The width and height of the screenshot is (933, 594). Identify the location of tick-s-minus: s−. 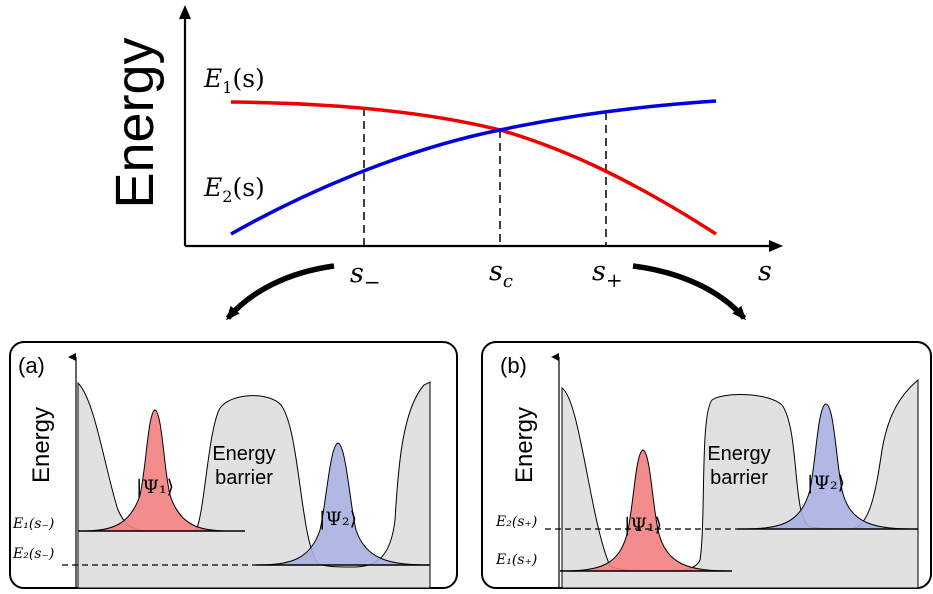
(365, 276).